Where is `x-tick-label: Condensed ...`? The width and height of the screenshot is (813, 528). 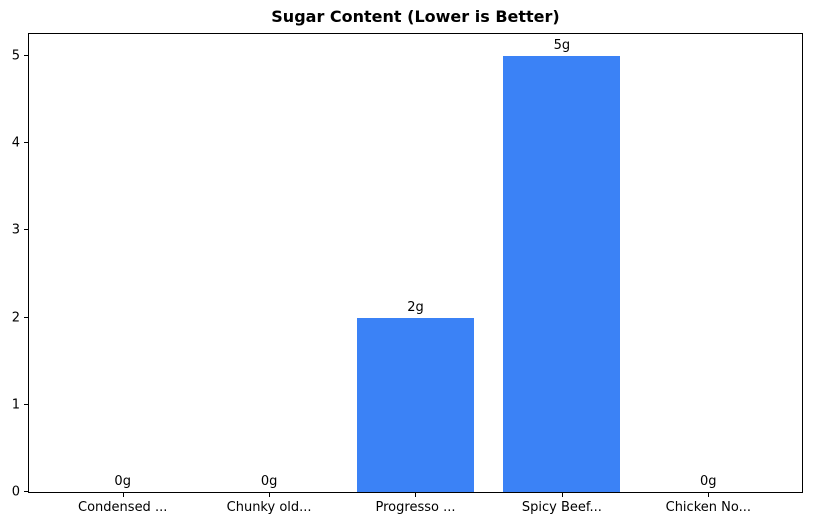
x-tick-label: Condensed ... is located at coordinates (123, 507).